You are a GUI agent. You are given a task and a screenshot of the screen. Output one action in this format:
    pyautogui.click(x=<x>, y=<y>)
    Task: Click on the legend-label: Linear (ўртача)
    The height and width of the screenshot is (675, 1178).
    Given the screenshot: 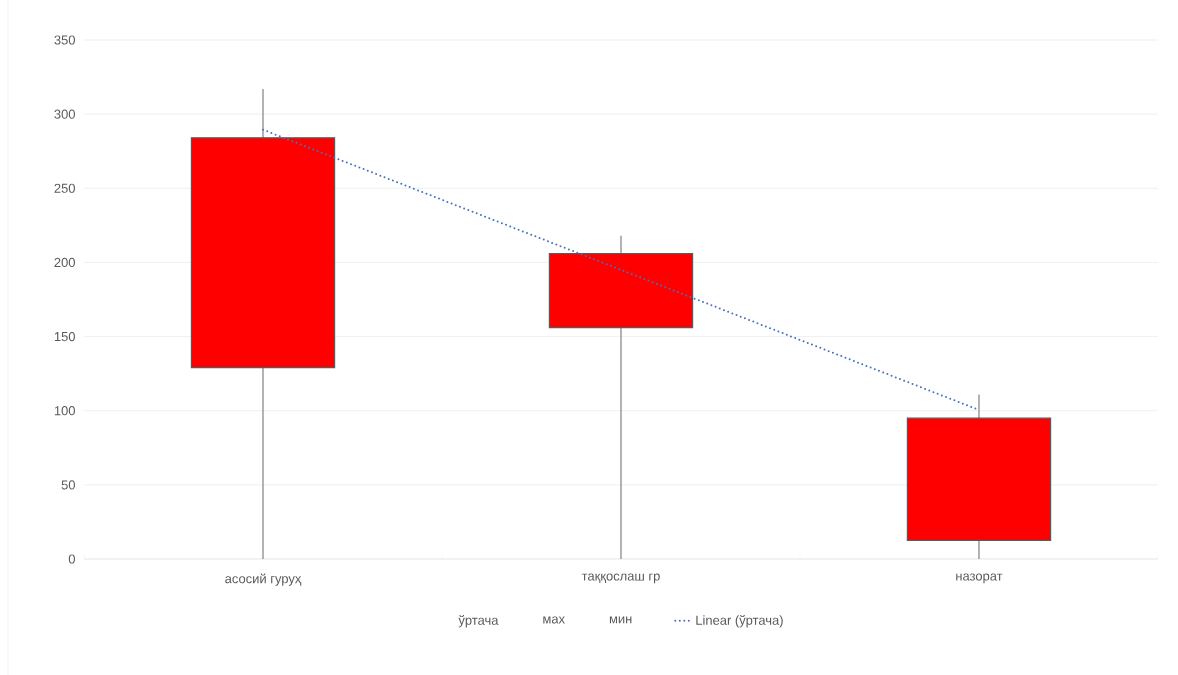 What is the action you would take?
    pyautogui.click(x=739, y=621)
    